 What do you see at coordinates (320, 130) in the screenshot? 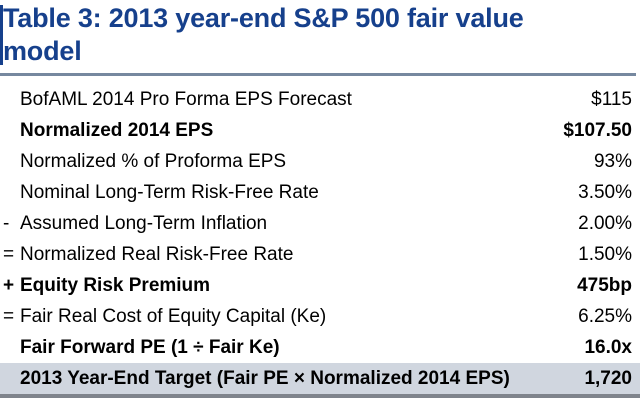
I see `table-row: Normalized 2014 EPS $107.50` at bounding box center [320, 130].